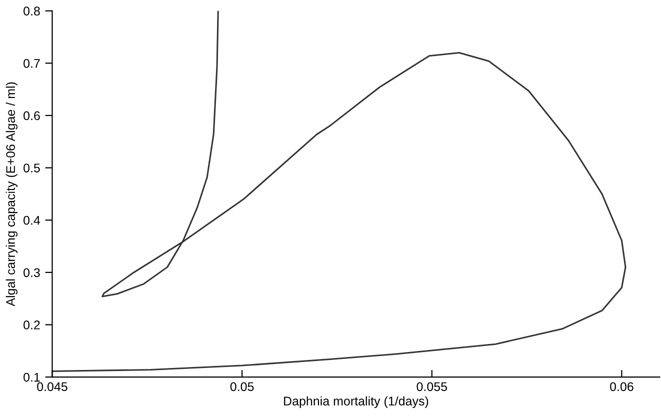  I want to click on x-tick-label: 0.06, so click(622, 387).